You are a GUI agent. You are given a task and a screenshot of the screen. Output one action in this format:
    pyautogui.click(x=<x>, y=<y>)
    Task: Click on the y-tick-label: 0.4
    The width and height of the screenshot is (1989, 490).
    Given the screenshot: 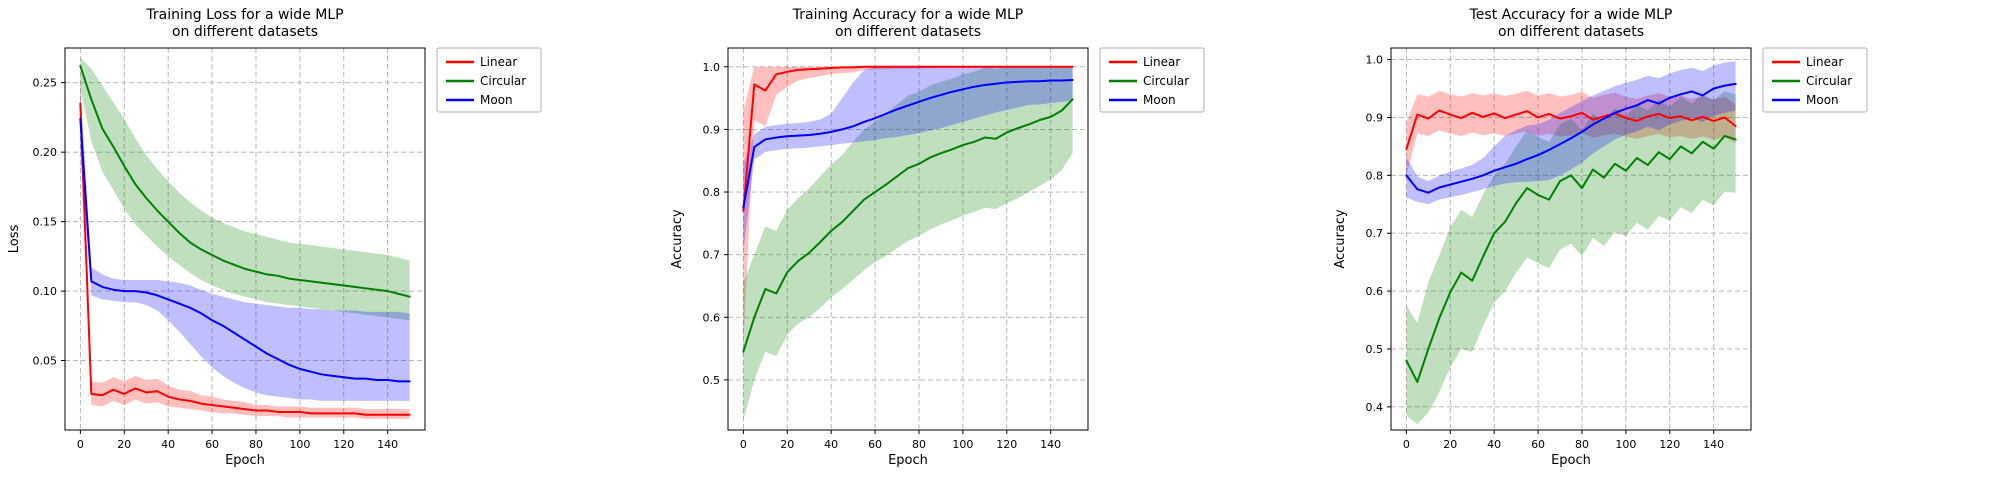 What is the action you would take?
    pyautogui.click(x=1375, y=407)
    